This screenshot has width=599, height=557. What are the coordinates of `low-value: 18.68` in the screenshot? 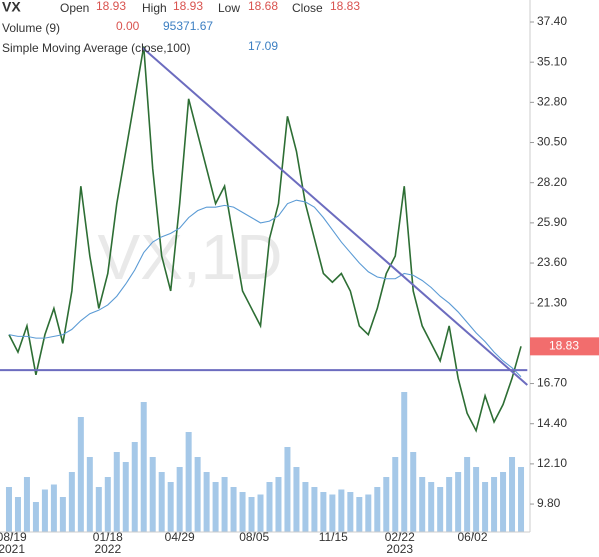 It's located at (263, 6).